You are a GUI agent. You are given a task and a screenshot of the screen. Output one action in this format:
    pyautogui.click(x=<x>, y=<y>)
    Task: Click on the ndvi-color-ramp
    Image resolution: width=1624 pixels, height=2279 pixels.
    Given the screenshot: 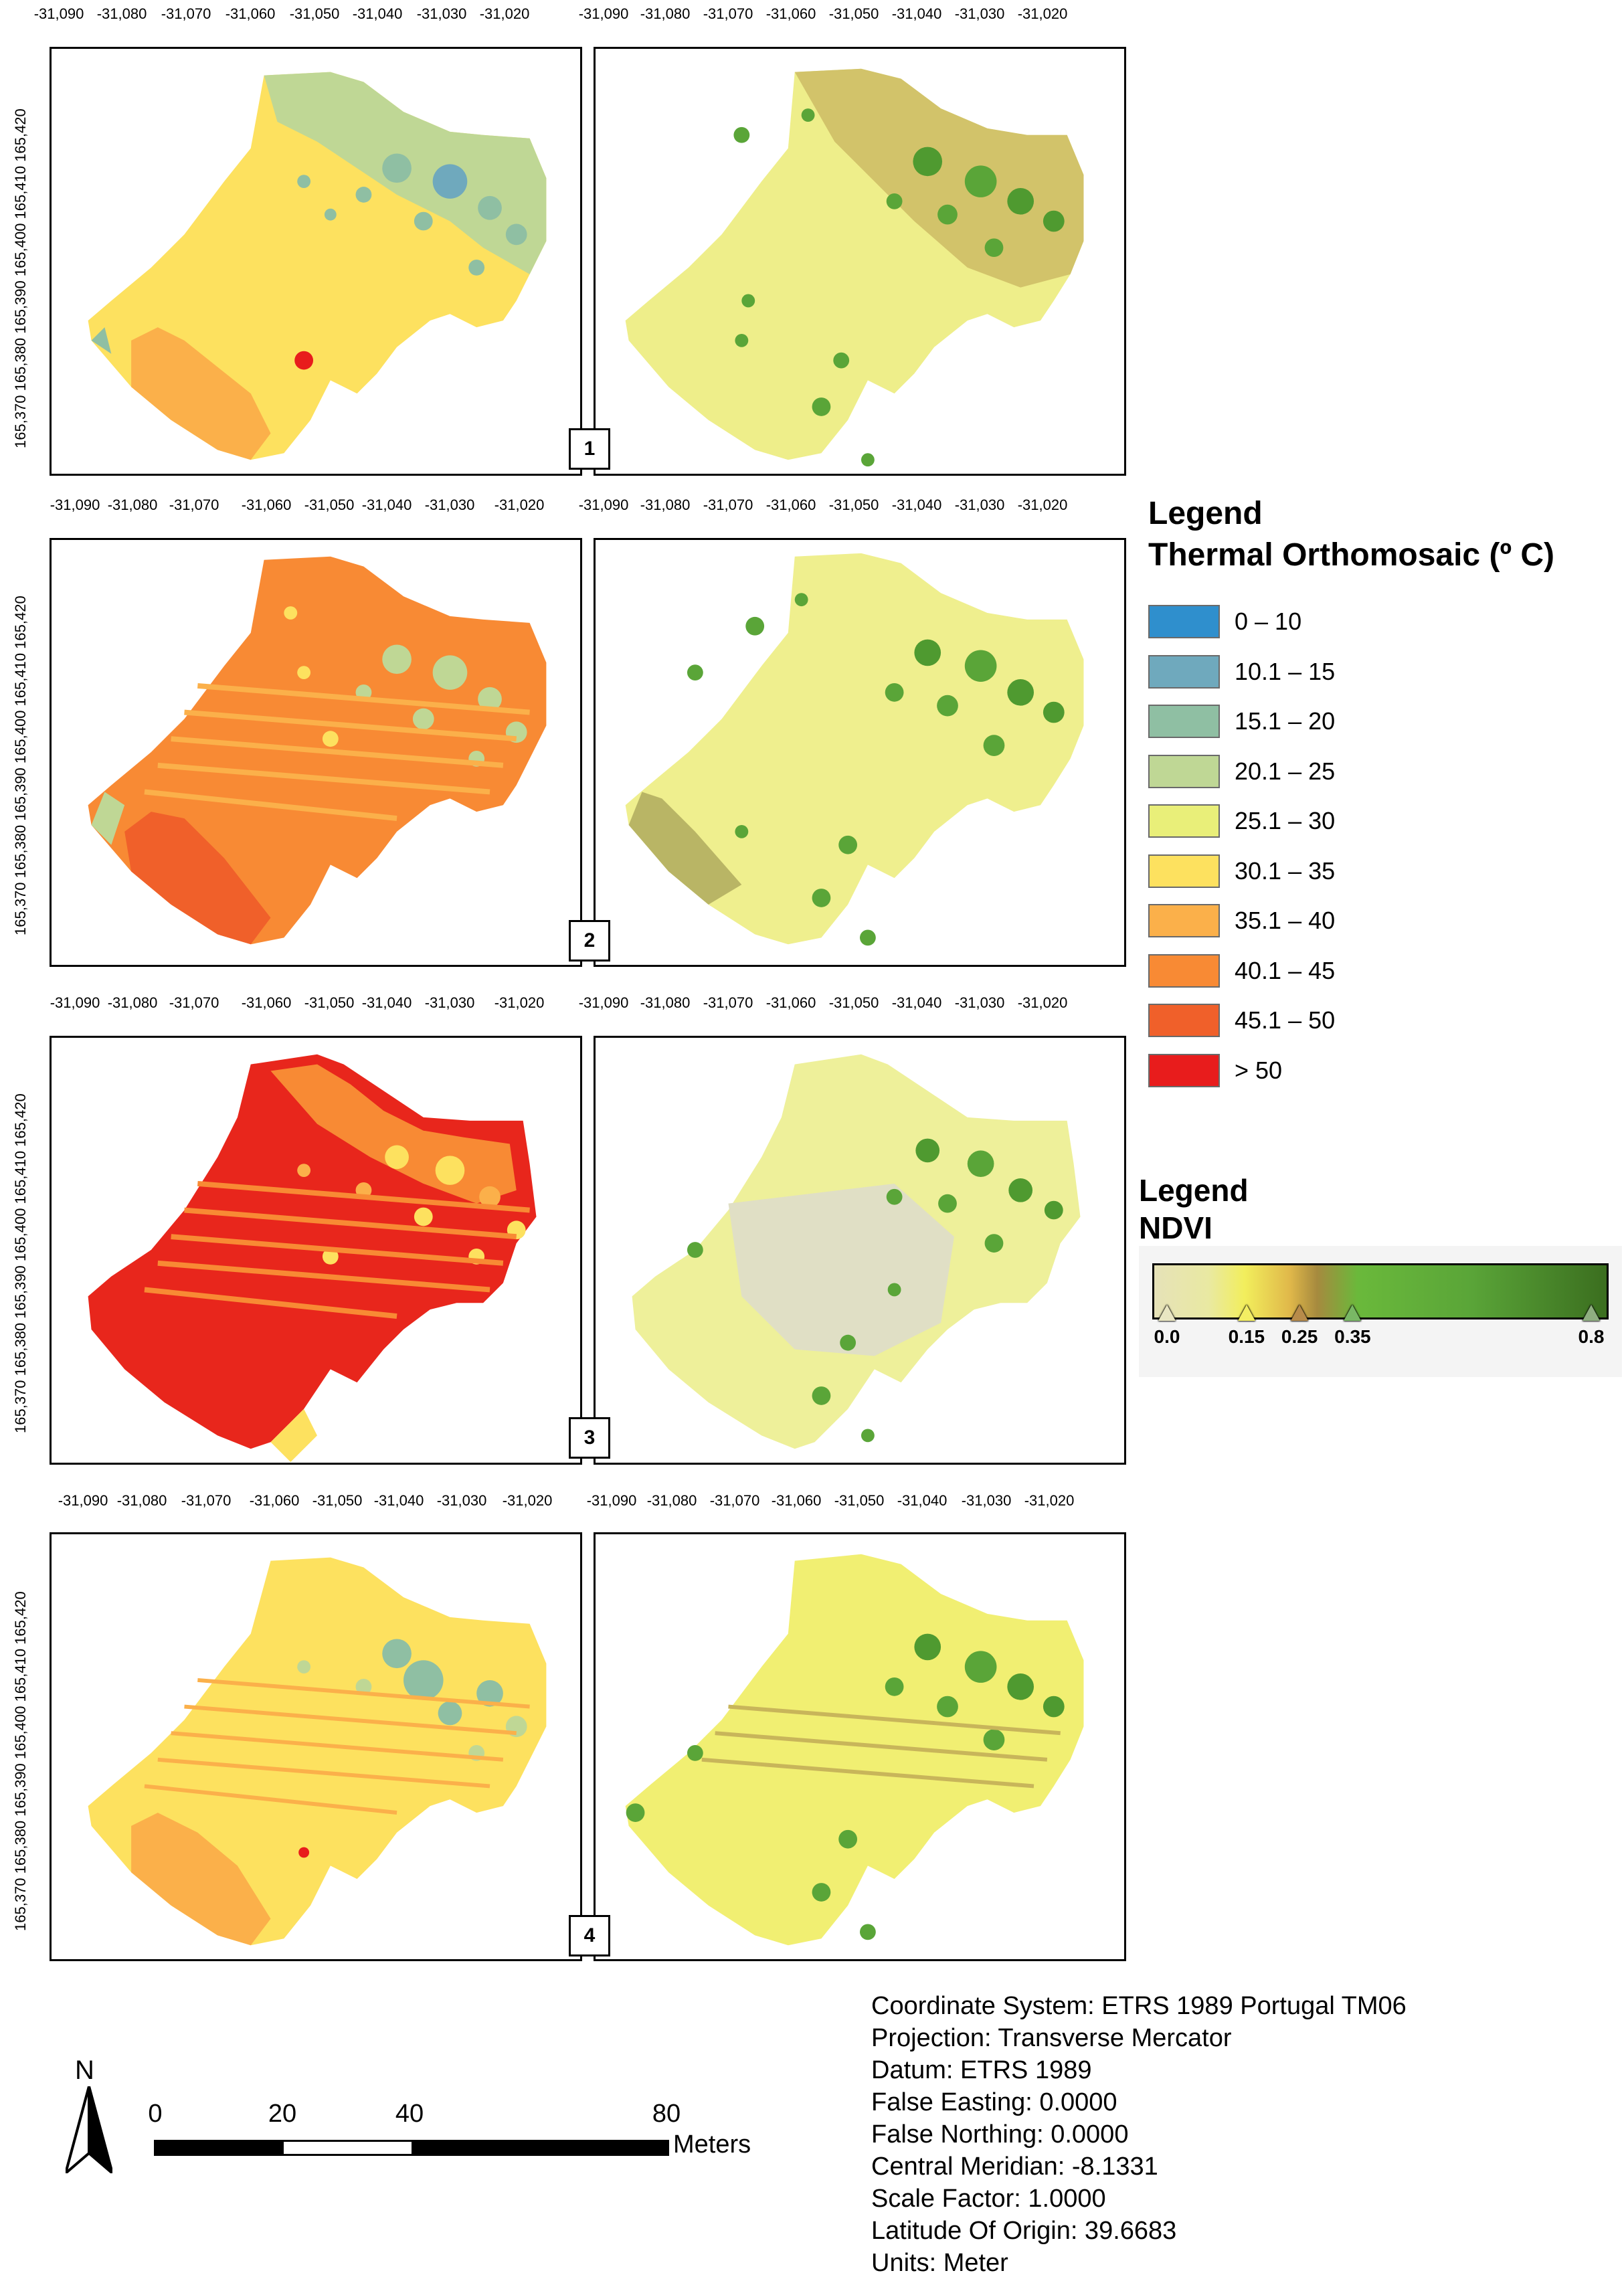 What is the action you would take?
    pyautogui.click(x=1380, y=1291)
    